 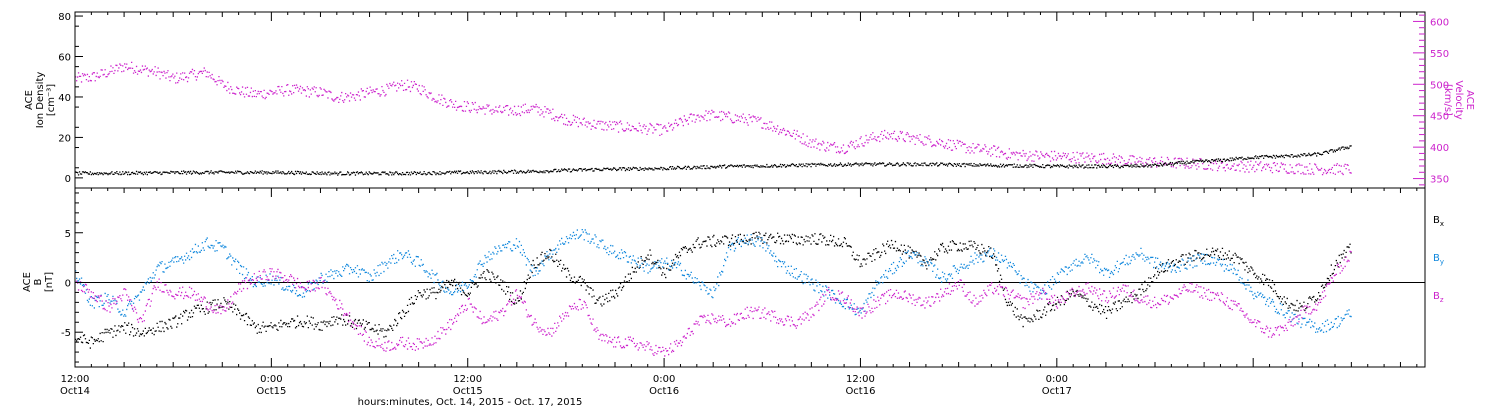 What do you see at coordinates (72, 277) in the screenshot?
I see `field-axis: -5 0 5` at bounding box center [72, 277].